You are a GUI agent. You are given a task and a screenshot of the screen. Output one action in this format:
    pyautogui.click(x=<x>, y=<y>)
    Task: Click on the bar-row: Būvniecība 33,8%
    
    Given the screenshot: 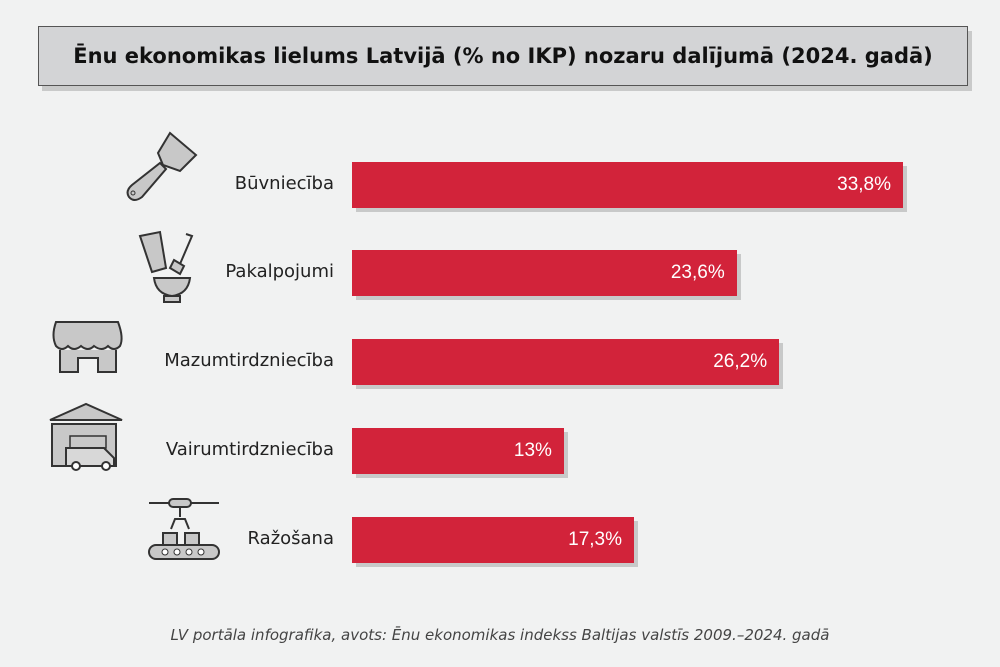 What is the action you would take?
    pyautogui.click(x=500, y=187)
    